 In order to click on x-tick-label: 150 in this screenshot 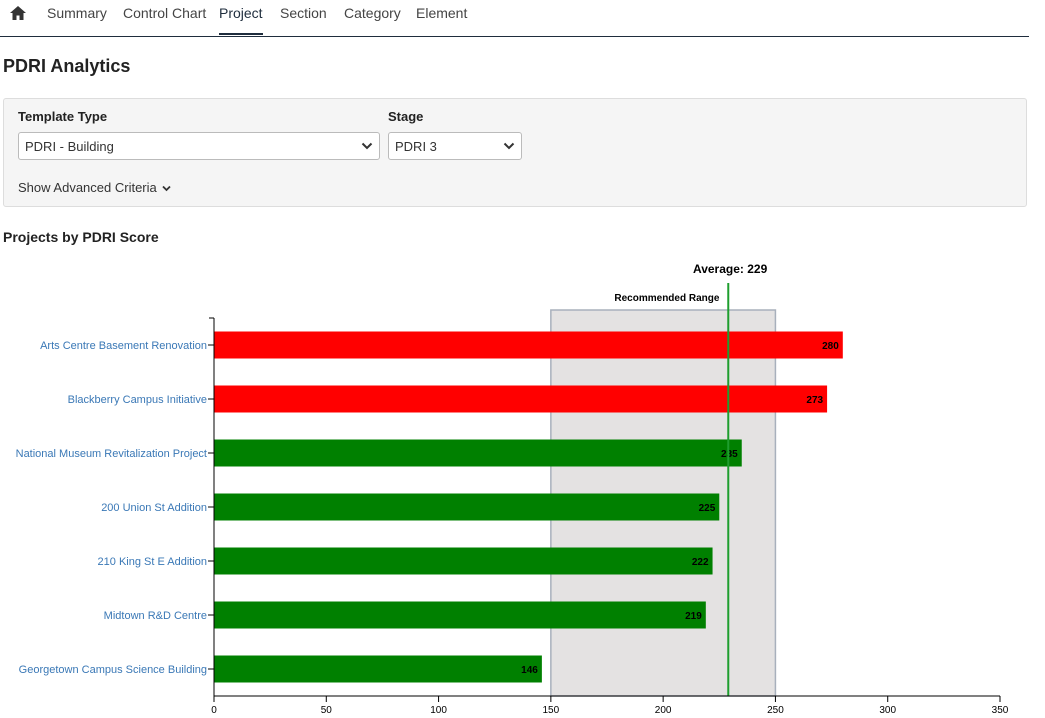, I will do `click(551, 710)`.